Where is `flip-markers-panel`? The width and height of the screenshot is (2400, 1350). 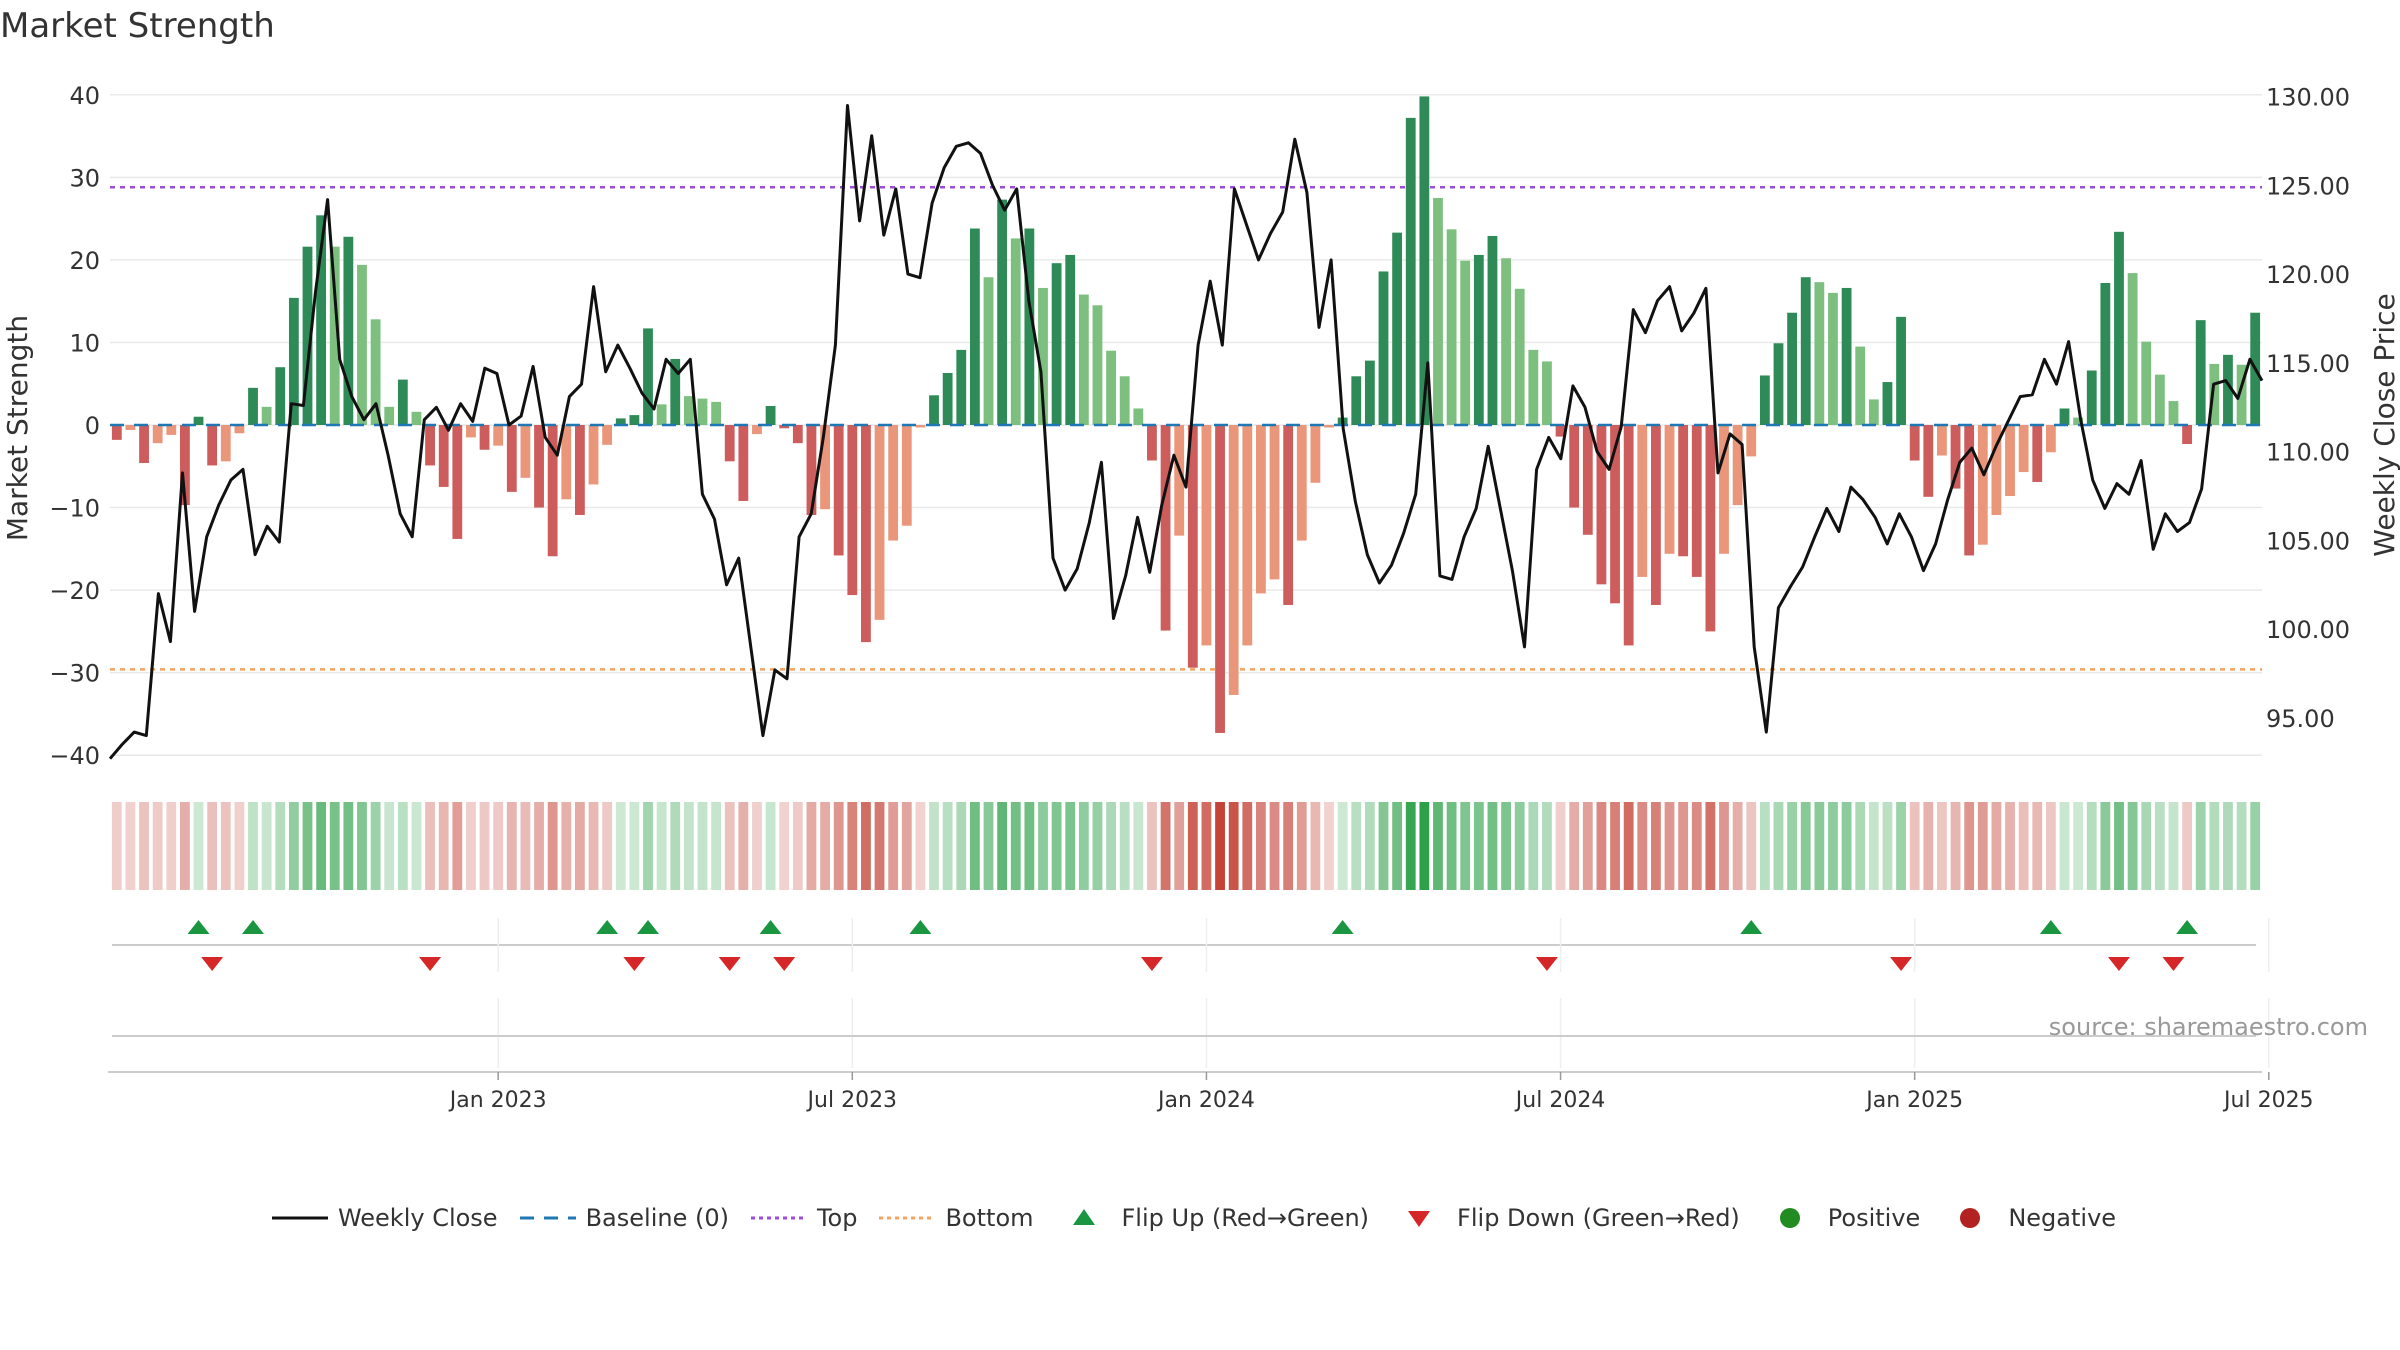 flip-markers-panel is located at coordinates (1191, 993).